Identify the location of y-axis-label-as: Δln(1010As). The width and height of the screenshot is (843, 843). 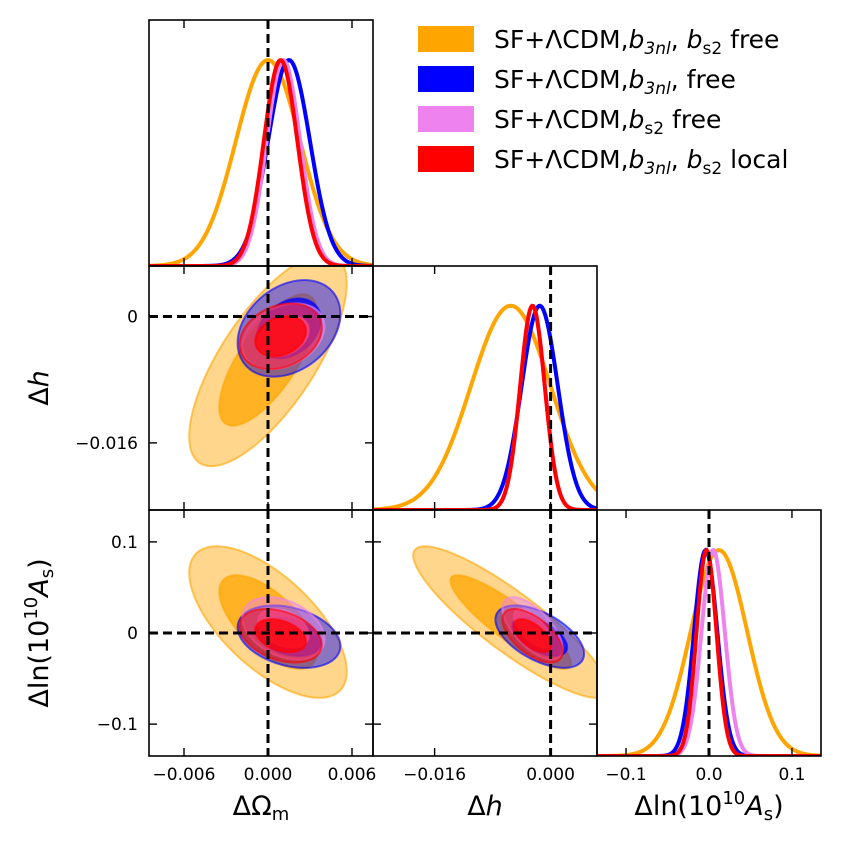
(39, 632).